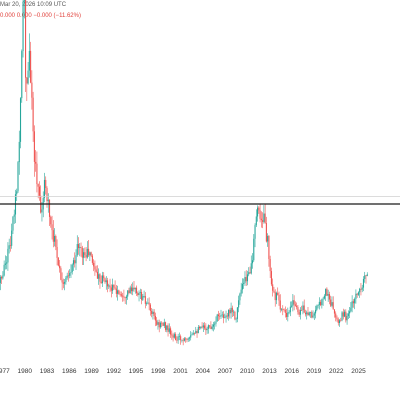 The height and width of the screenshot is (400, 400). What do you see at coordinates (8, 16) in the screenshot?
I see `ohlc-value-1: 0.000` at bounding box center [8, 16].